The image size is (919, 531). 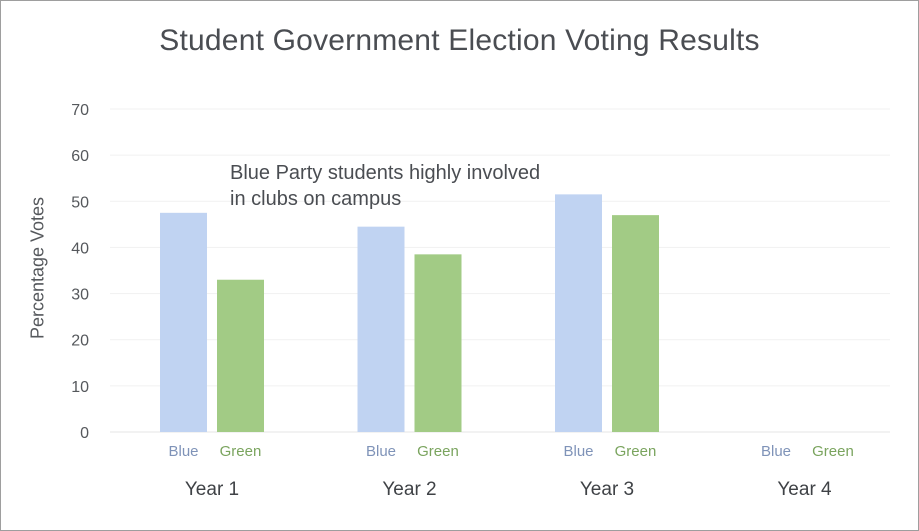 What do you see at coordinates (80, 156) in the screenshot?
I see `y-tick-label: 60` at bounding box center [80, 156].